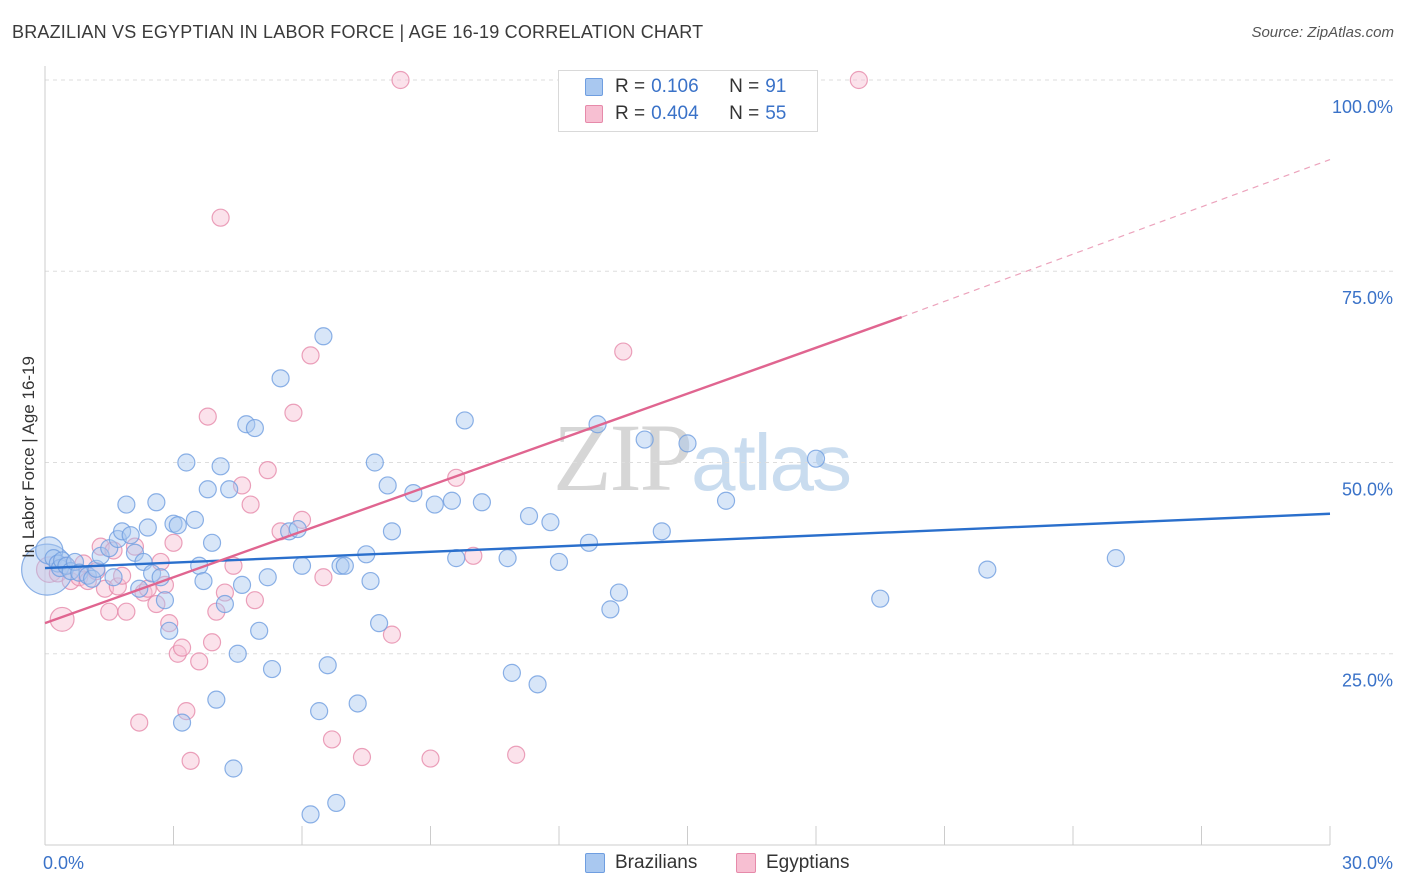 The image size is (1406, 892). Describe the element at coordinates (1116, 238) in the screenshot. I see `trend-extension-egyptians` at that location.